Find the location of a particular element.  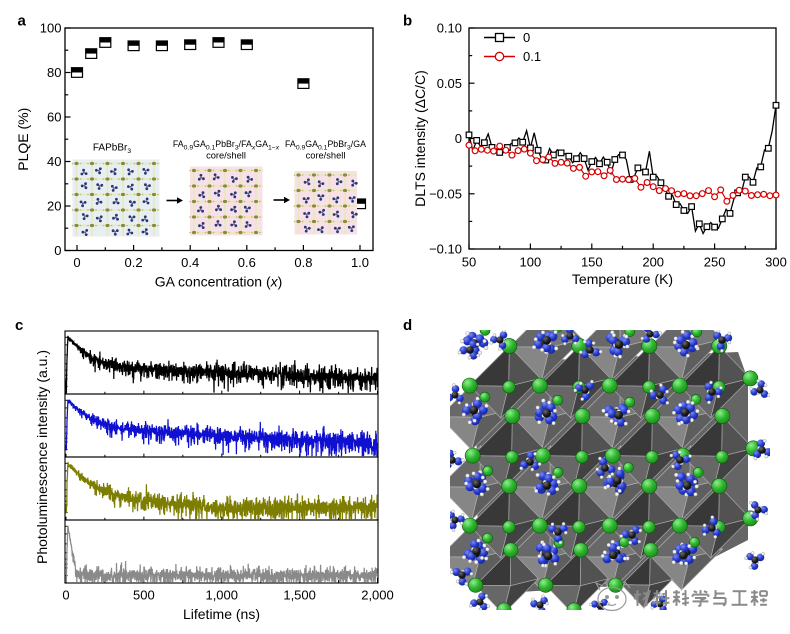

svg-text: Temperature (K) is located at coordinates (622, 279).